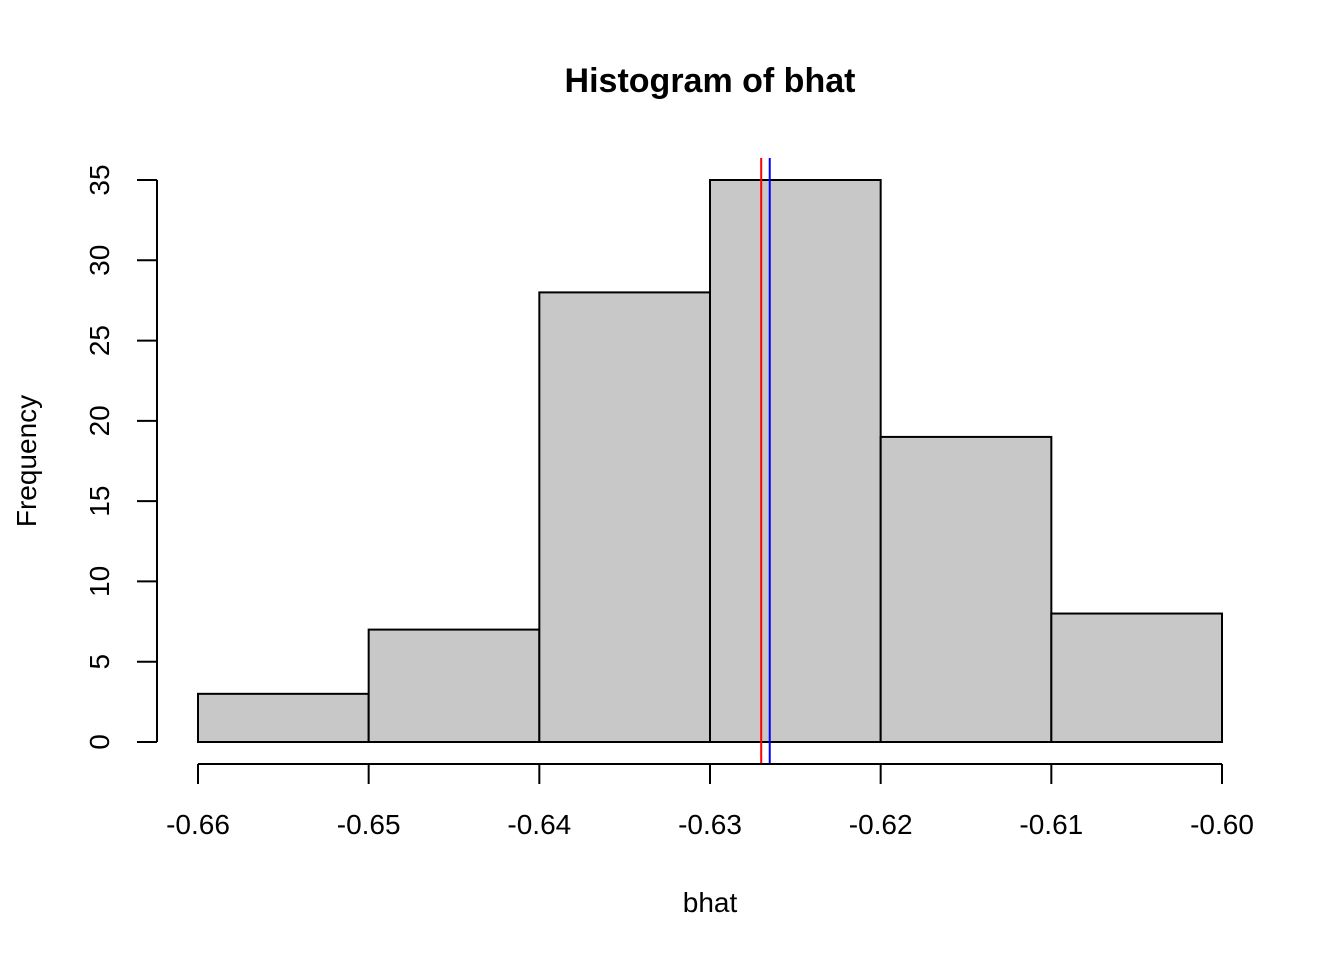  What do you see at coordinates (99, 340) in the screenshot?
I see `y-tick-label: 25` at bounding box center [99, 340].